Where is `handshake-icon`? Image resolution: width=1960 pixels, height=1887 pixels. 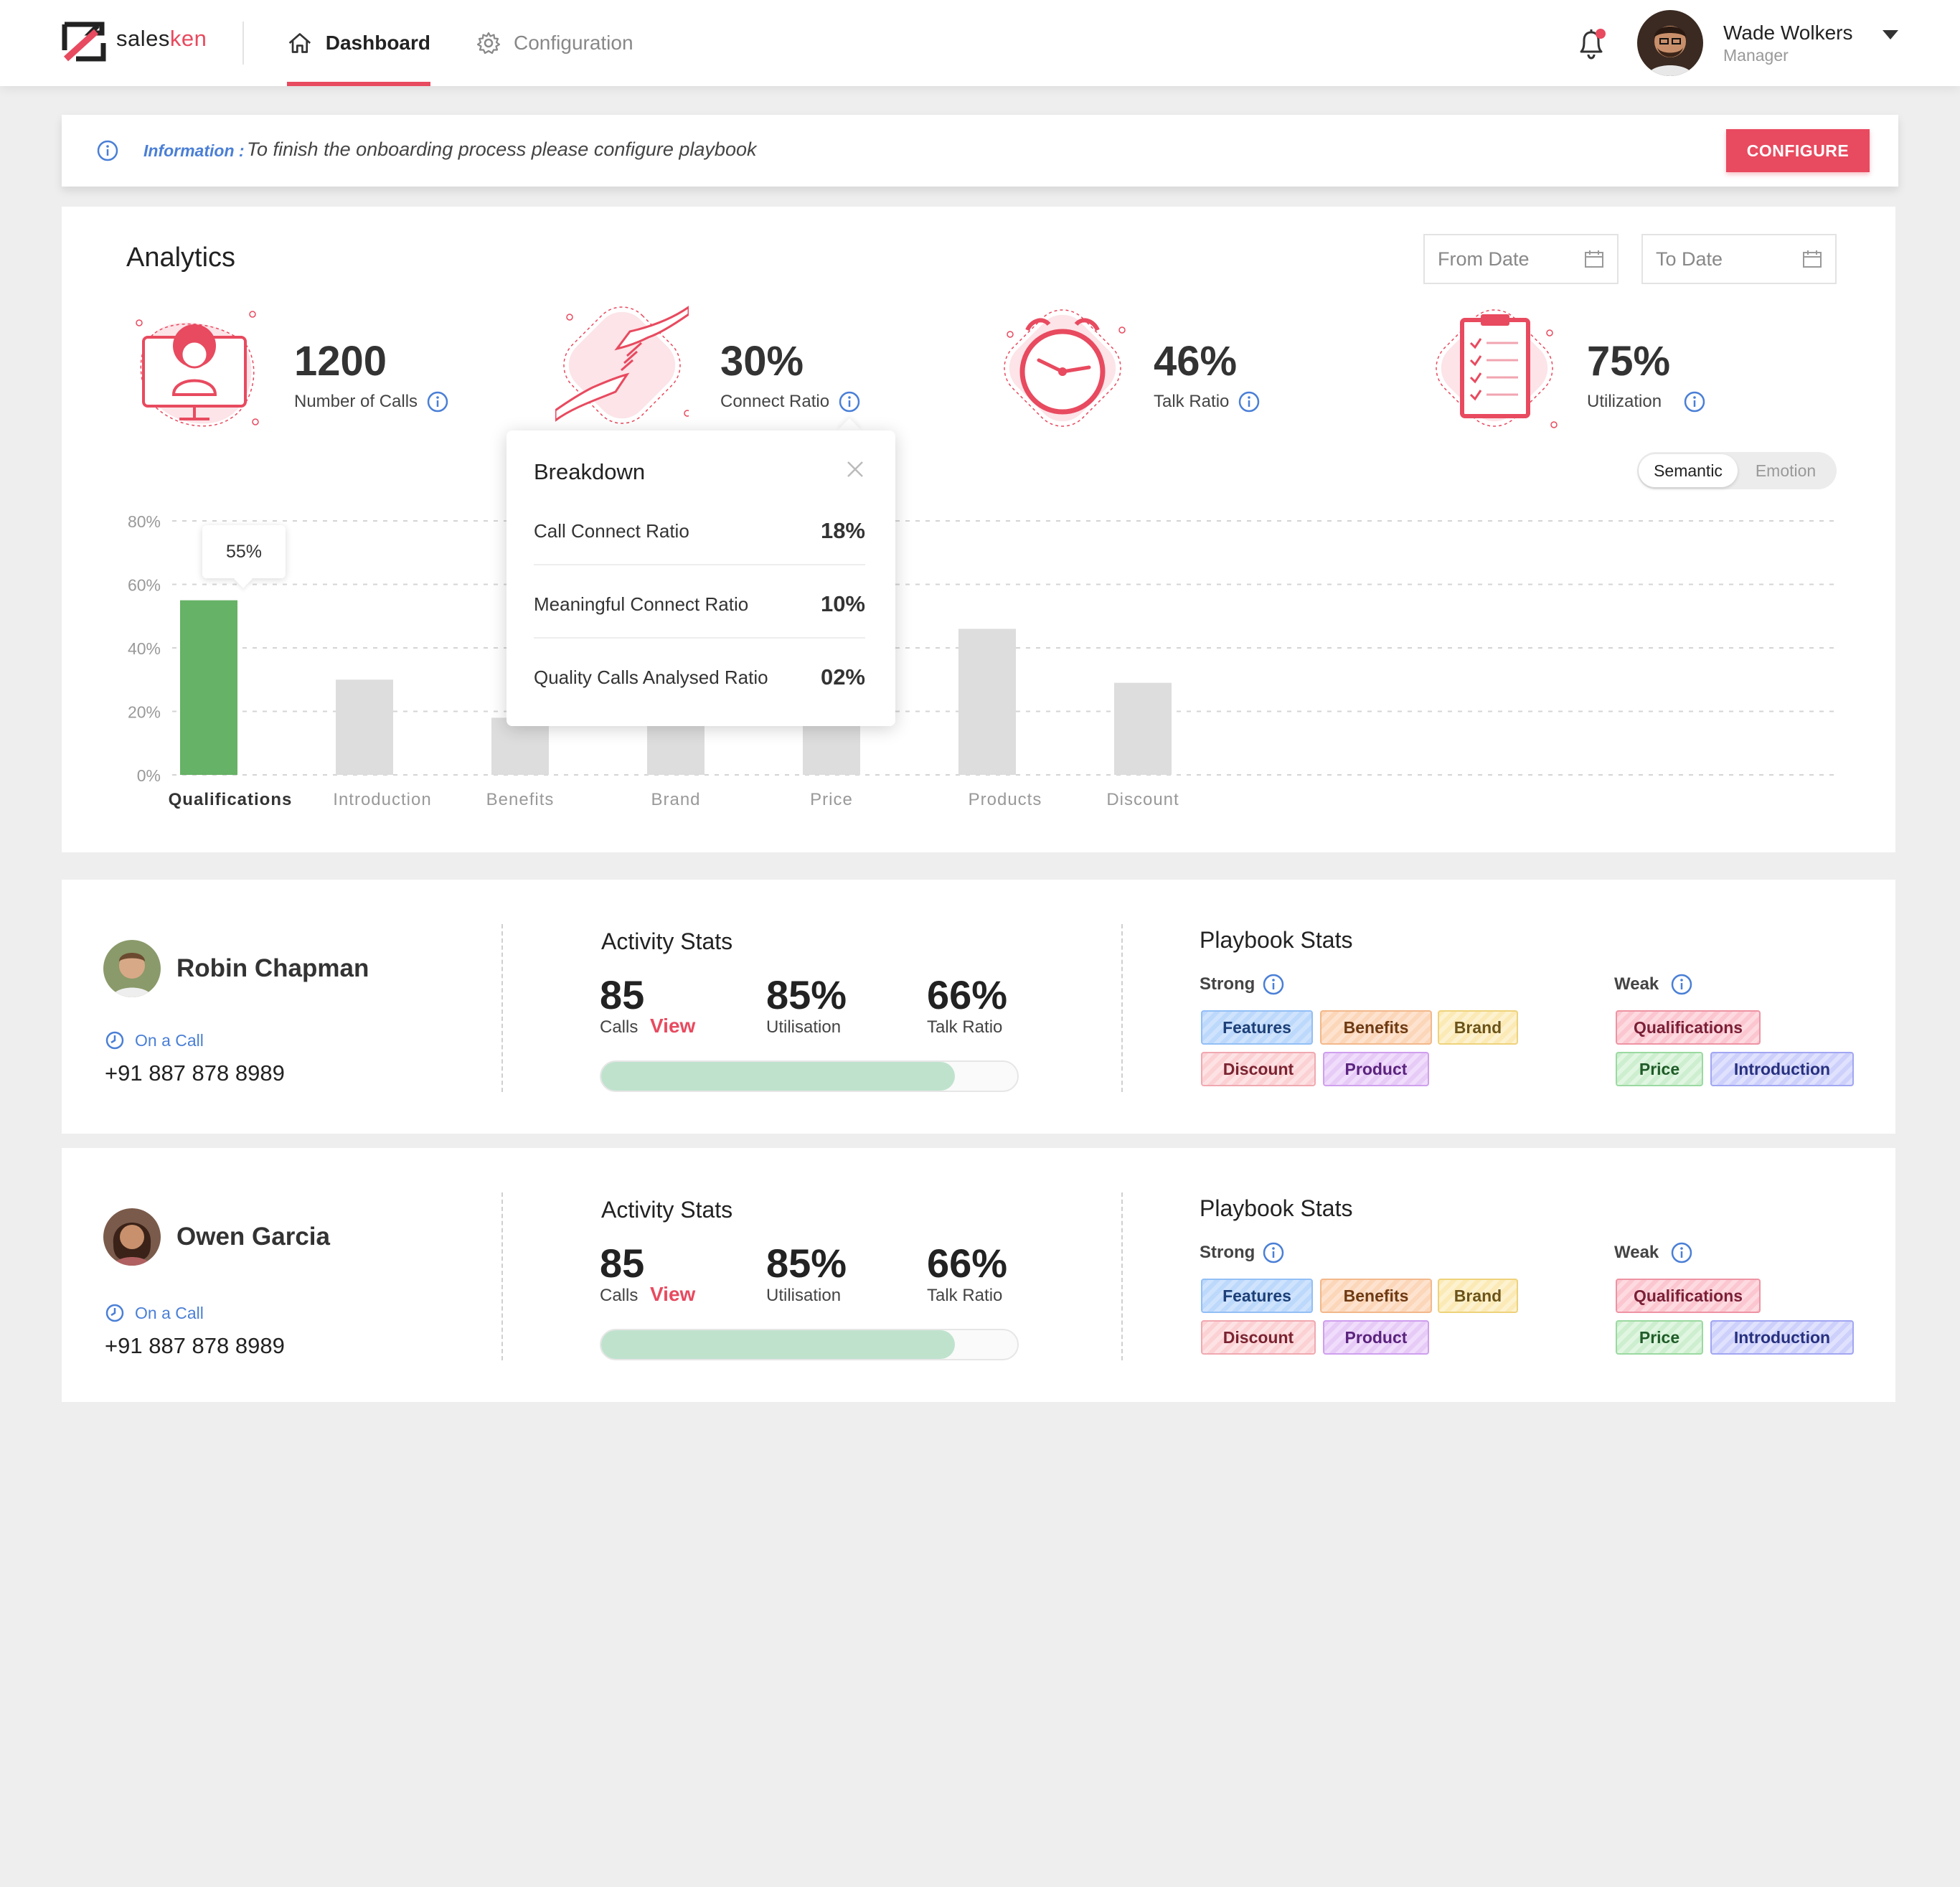
handshake-icon is located at coordinates (622, 365).